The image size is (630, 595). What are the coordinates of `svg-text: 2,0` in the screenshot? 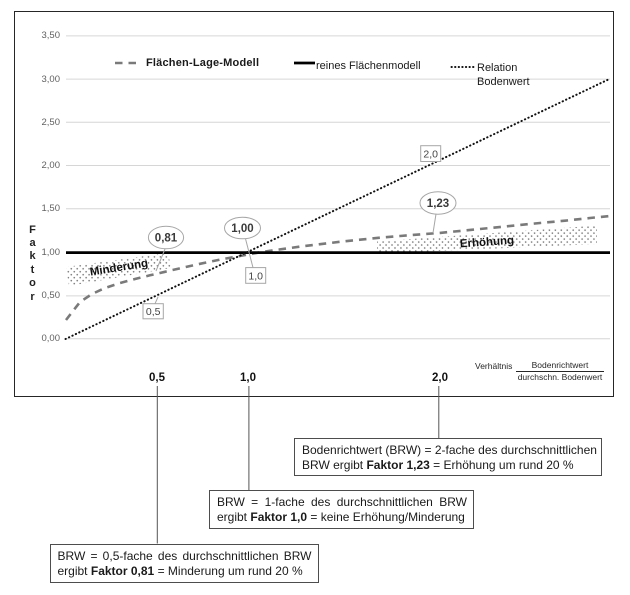 It's located at (430, 155).